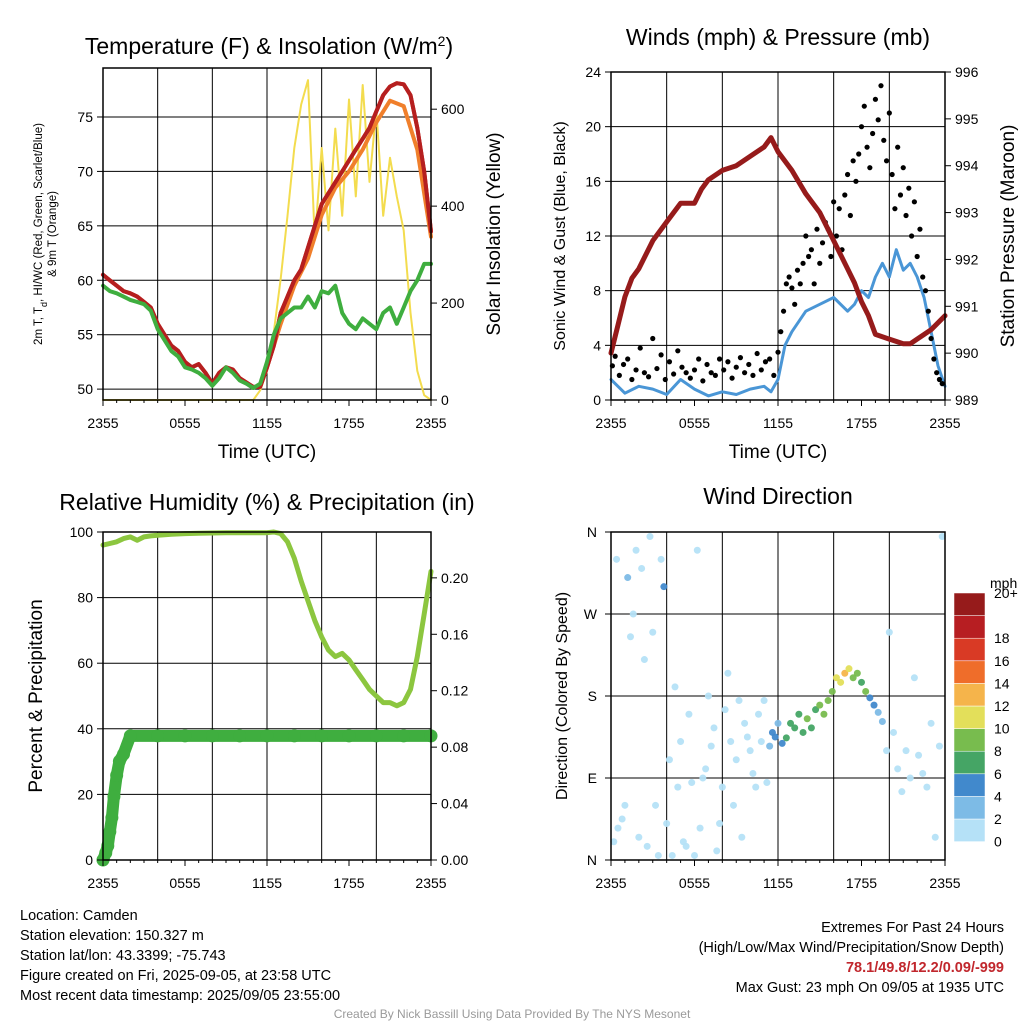 This screenshot has height=1024, width=1024. What do you see at coordinates (1002, 638) in the screenshot?
I see `legend-label: 18` at bounding box center [1002, 638].